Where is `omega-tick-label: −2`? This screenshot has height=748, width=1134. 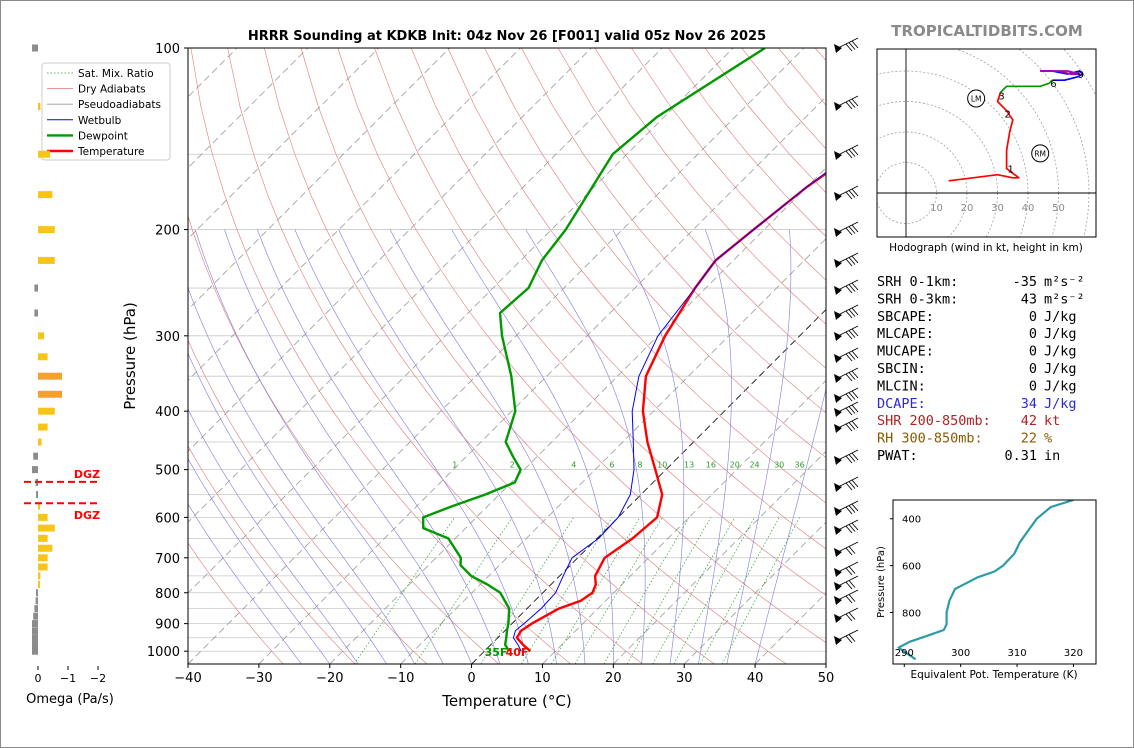
omega-tick-label: −2 is located at coordinates (98, 678).